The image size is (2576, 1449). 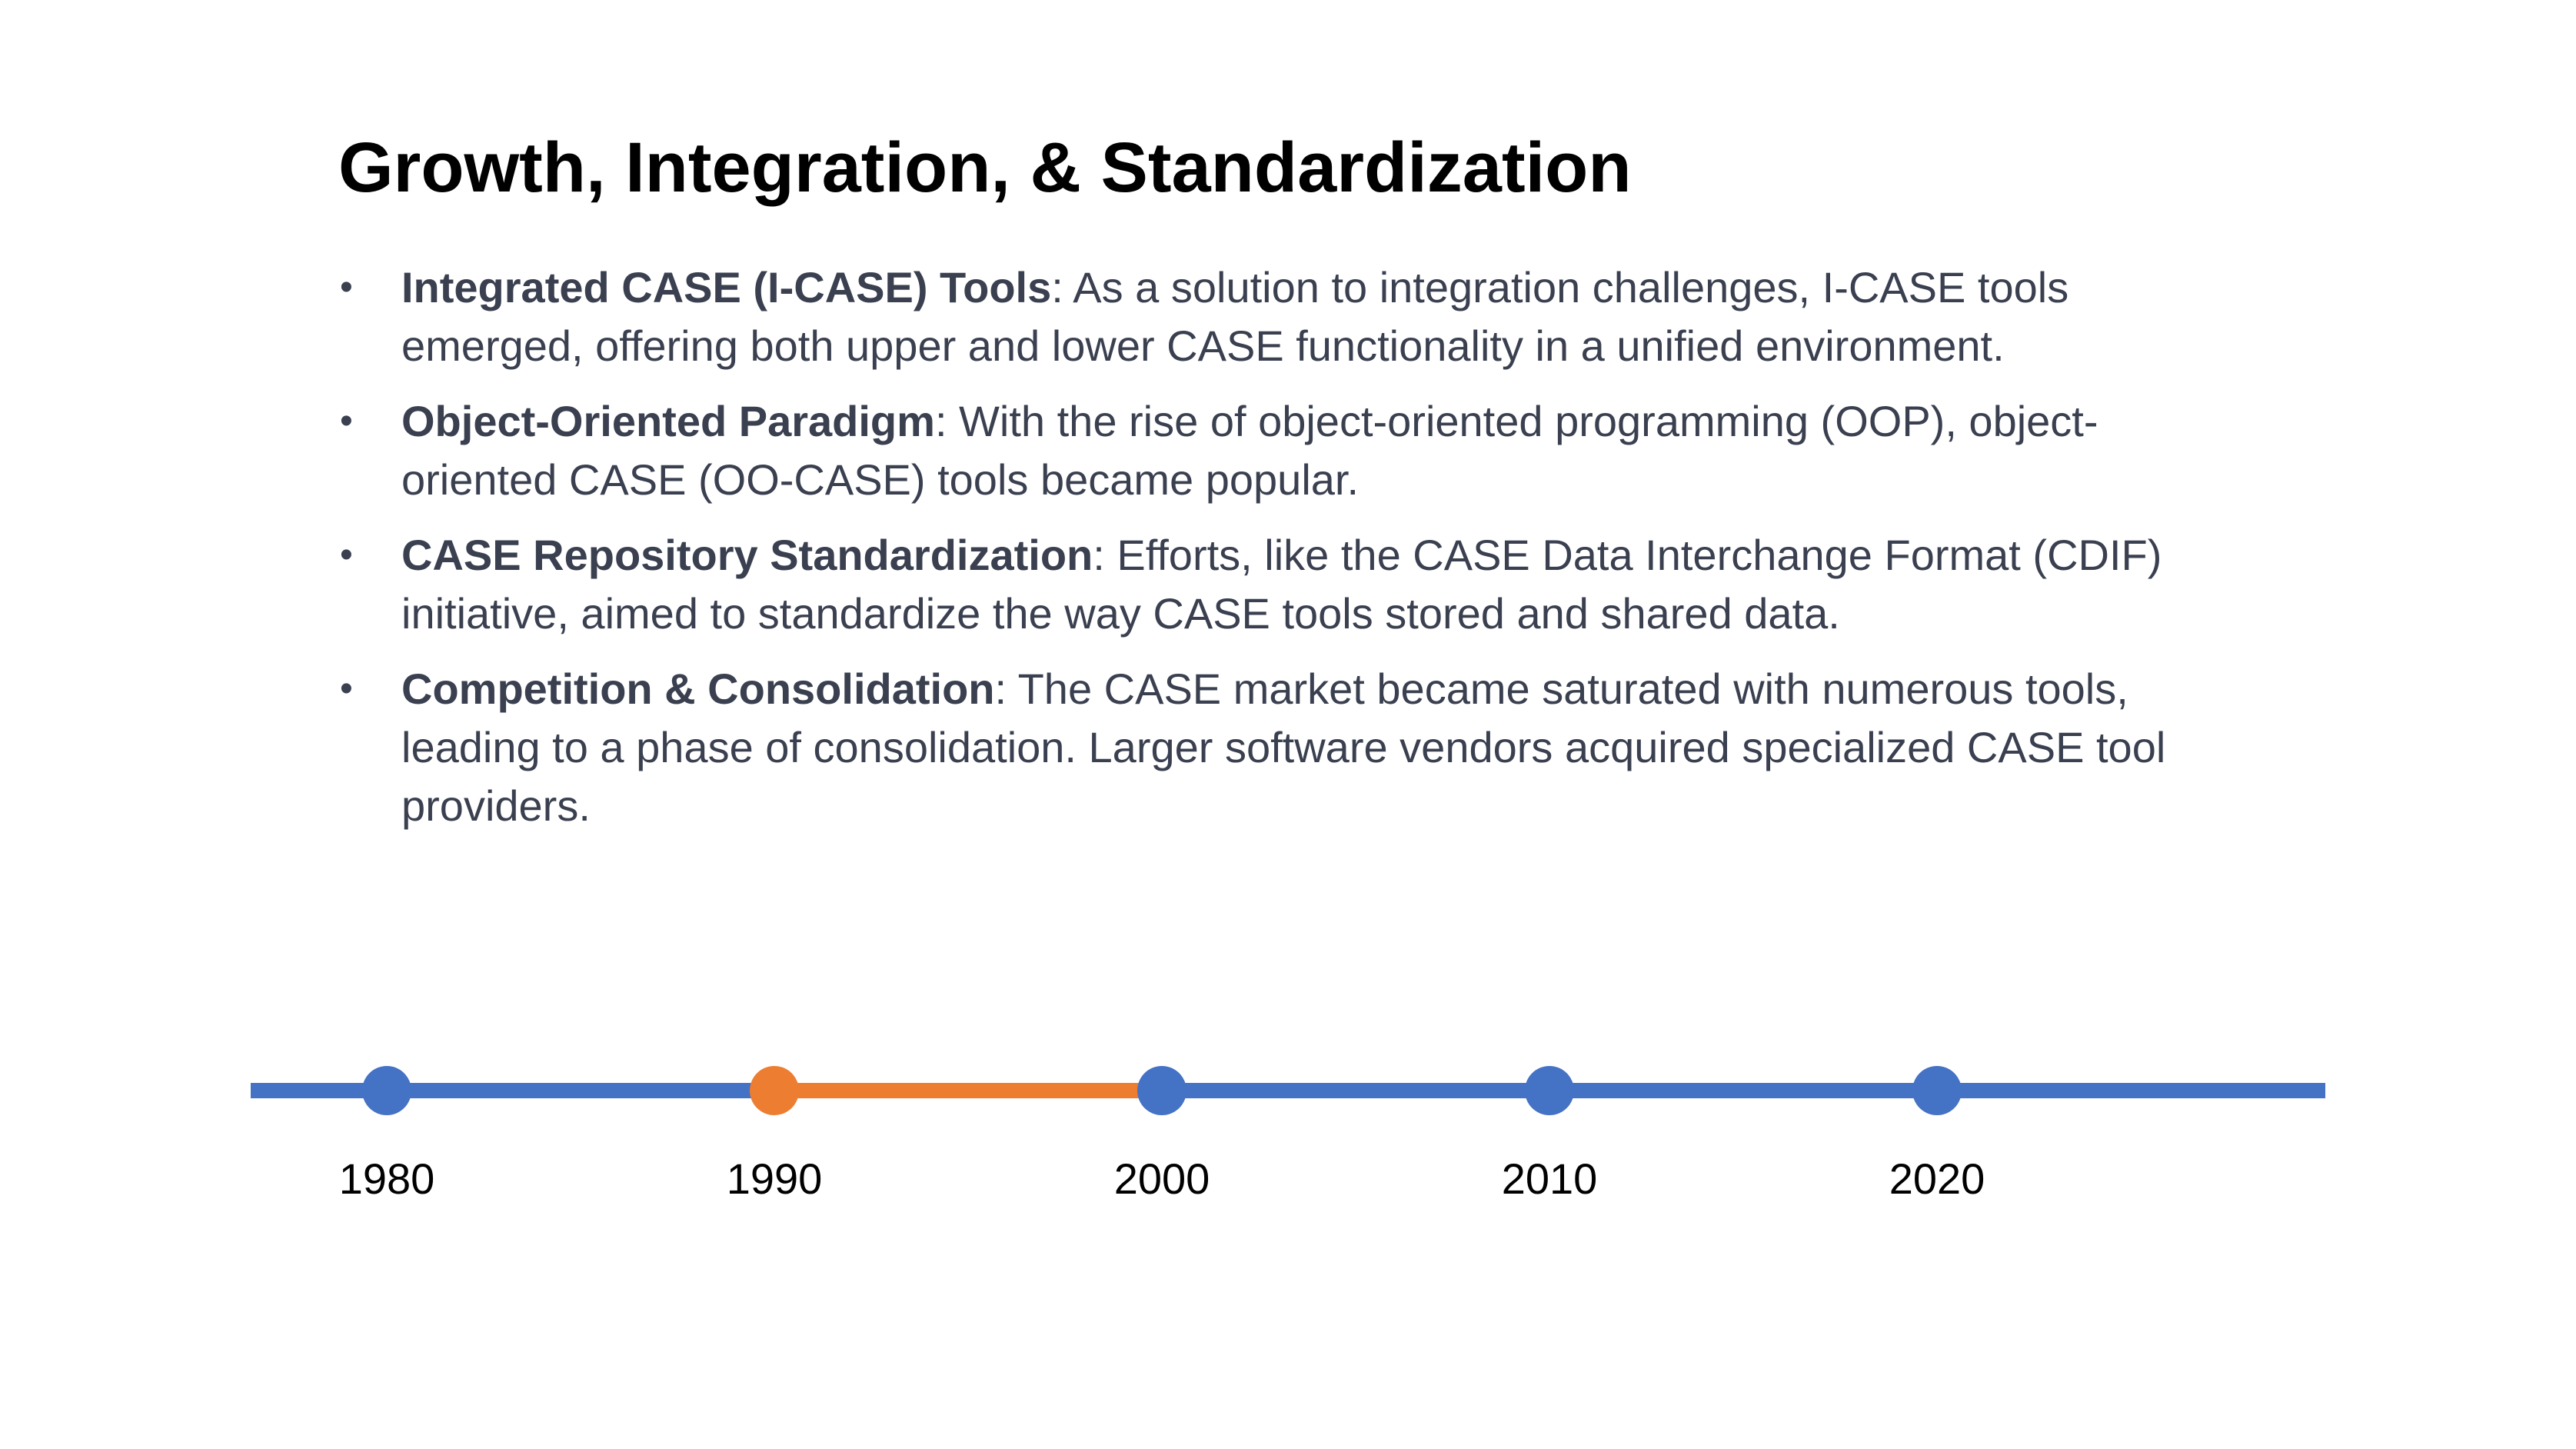 What do you see at coordinates (1937, 1090) in the screenshot?
I see `timeline-marker-2020` at bounding box center [1937, 1090].